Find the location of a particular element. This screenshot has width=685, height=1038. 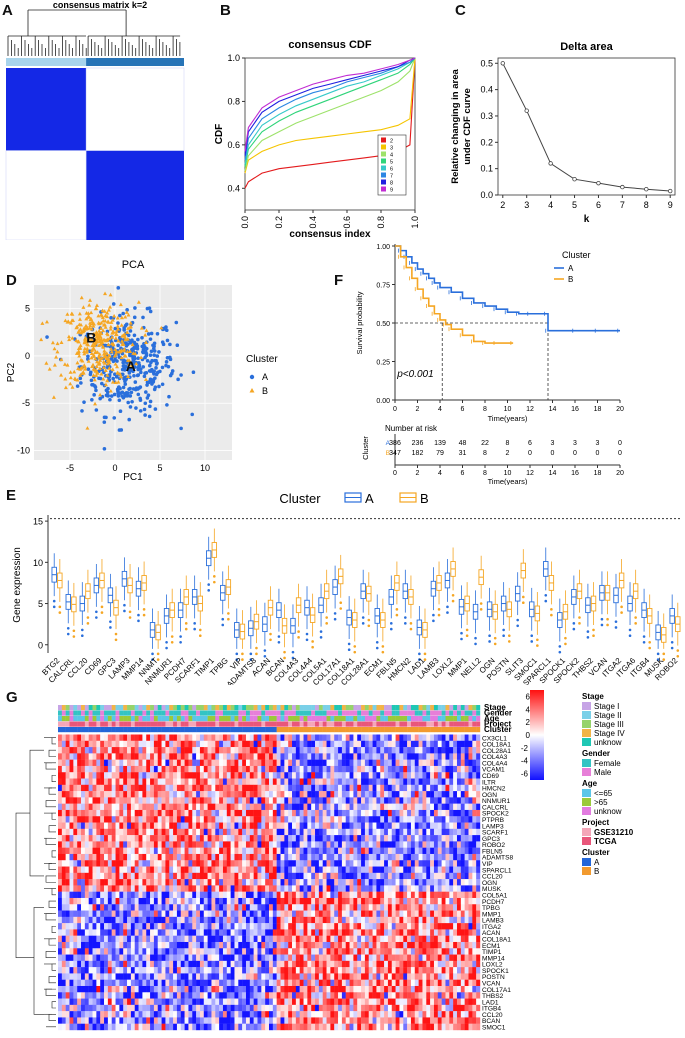

risk-b-count: 8 is located at coordinates (485, 453).